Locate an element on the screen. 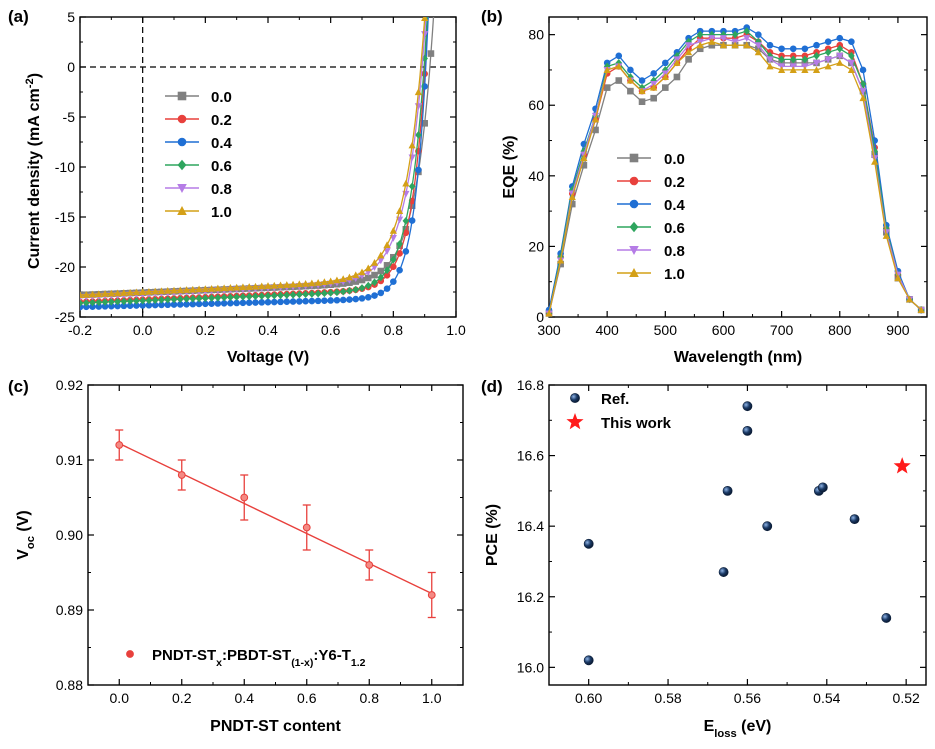 Image resolution: width=935 pixels, height=749 pixels. y-tick-label: 60 is located at coordinates (536, 105).